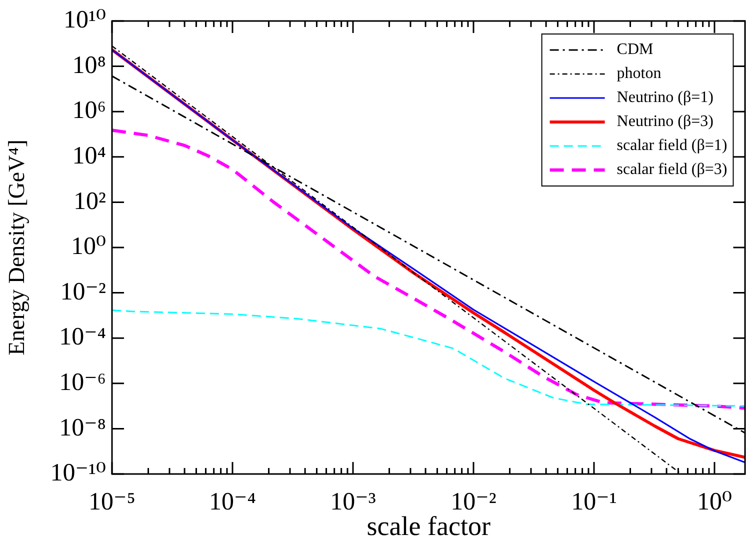  I want to click on y-tick-label: 10⁶, so click(89, 110).